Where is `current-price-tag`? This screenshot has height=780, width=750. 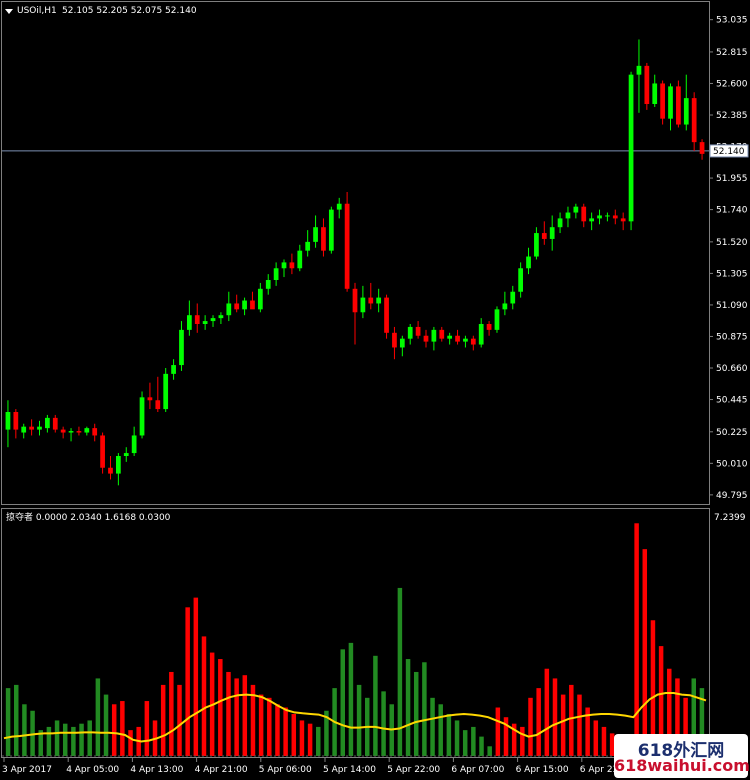
current-price-tag is located at coordinates (729, 151).